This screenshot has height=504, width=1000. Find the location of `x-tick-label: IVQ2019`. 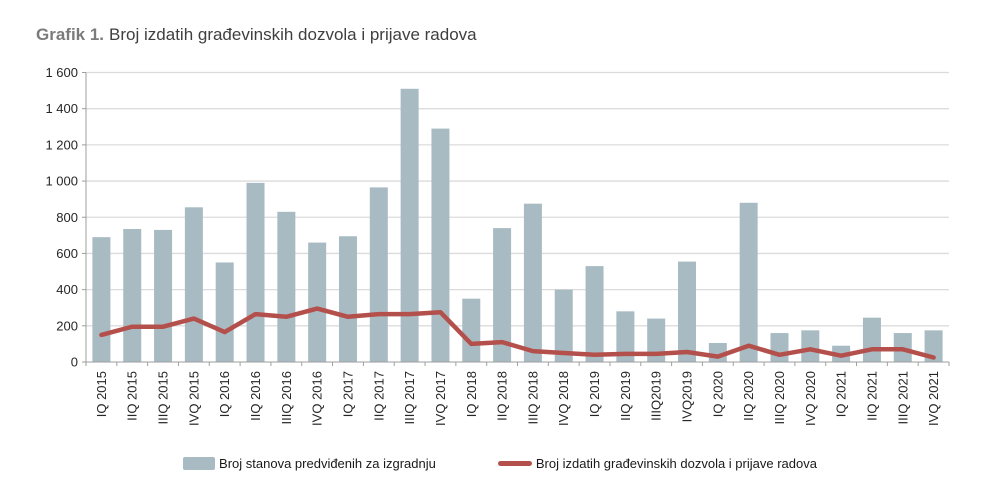

x-tick-label: IVQ2019 is located at coordinates (687, 396).